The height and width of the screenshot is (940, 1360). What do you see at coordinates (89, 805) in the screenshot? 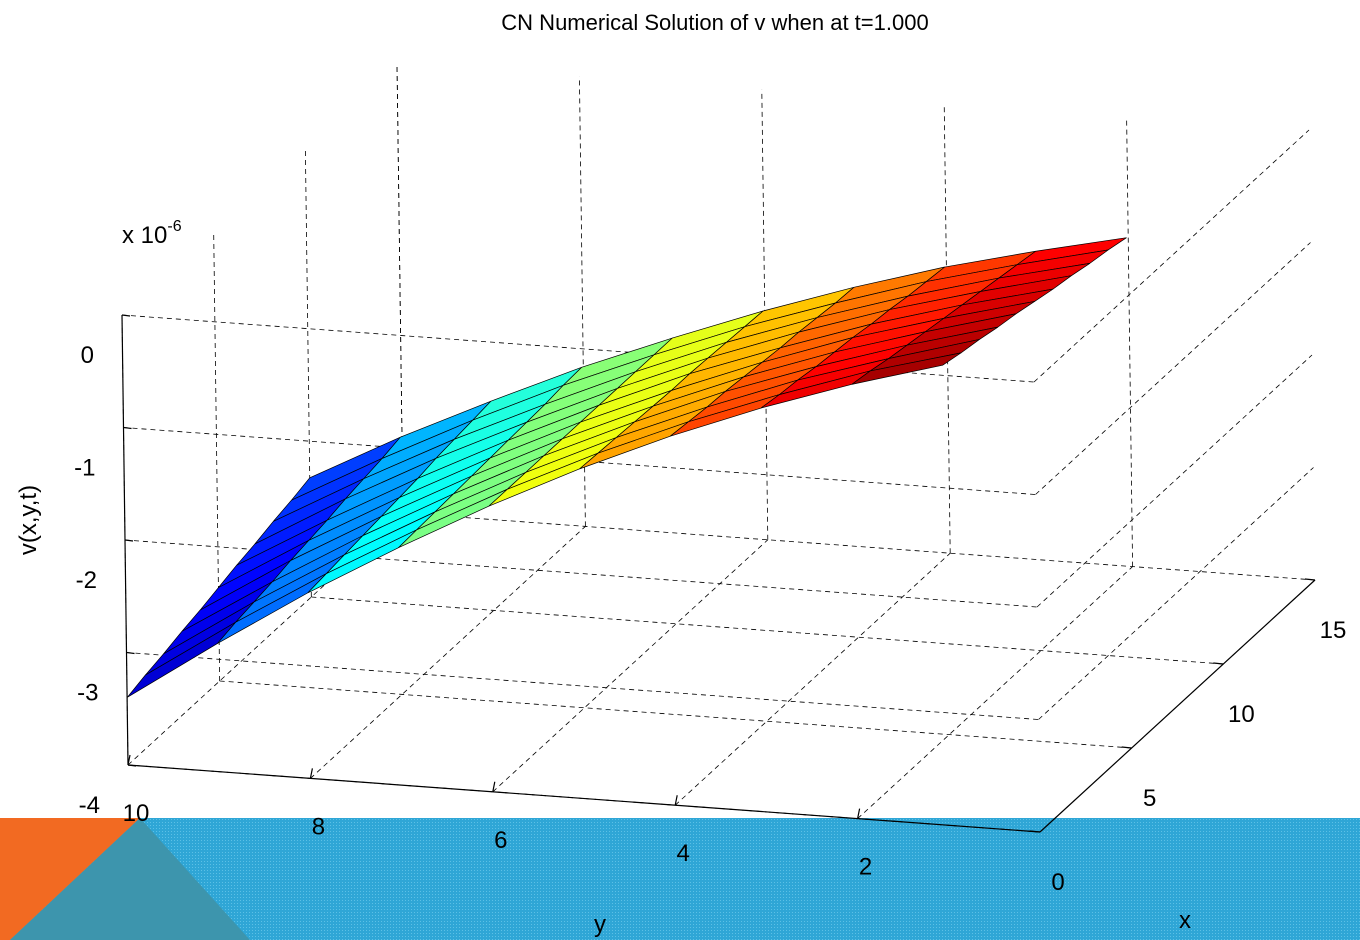
I see `z-tick-label: -4` at bounding box center [89, 805].